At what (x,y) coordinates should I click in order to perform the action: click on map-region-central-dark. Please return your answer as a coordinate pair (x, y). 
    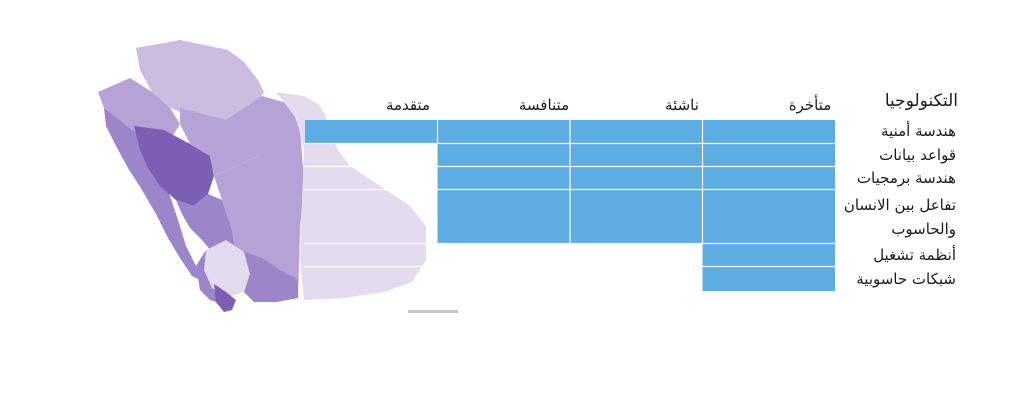
    Looking at the image, I should click on (174, 166).